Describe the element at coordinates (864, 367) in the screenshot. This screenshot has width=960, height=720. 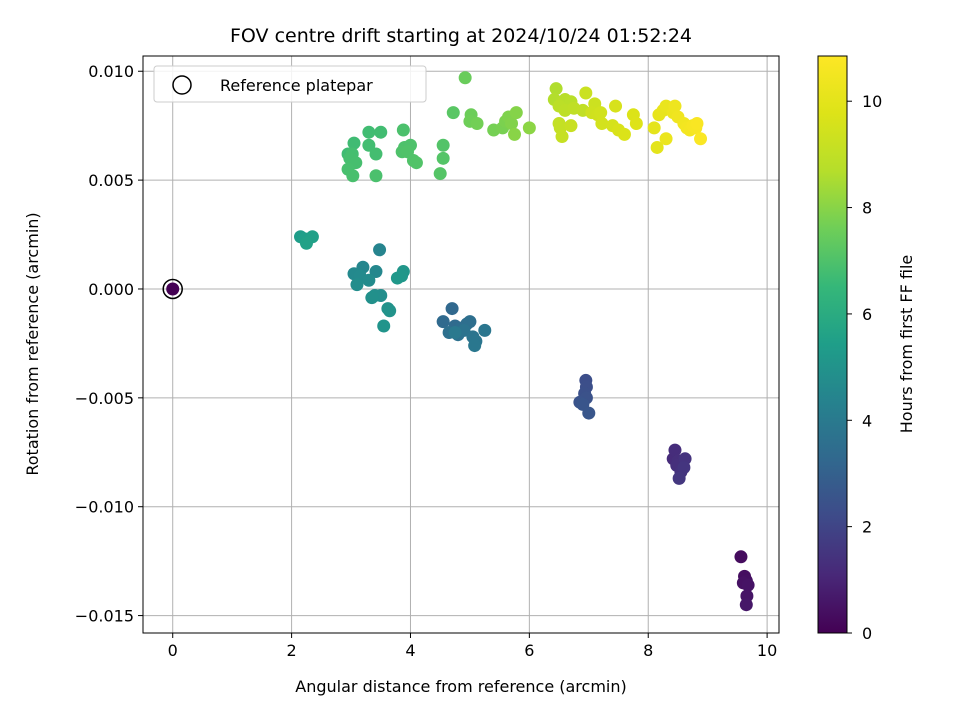
I see `colorbar-ticks: 0 2 4 6 8 10` at that location.